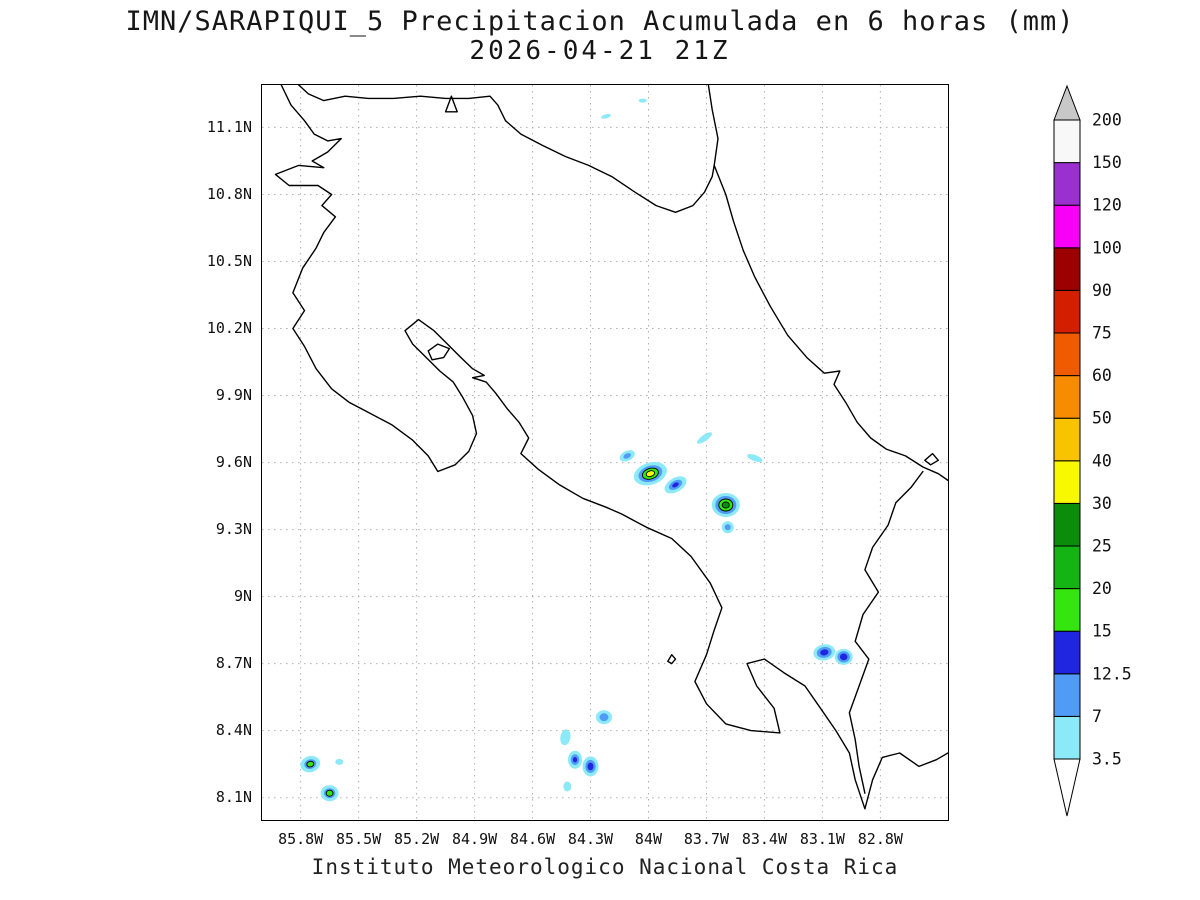 This screenshot has height=900, width=1200. Describe the element at coordinates (1067, 787) in the screenshot. I see `colorbar-arrow-below` at that location.